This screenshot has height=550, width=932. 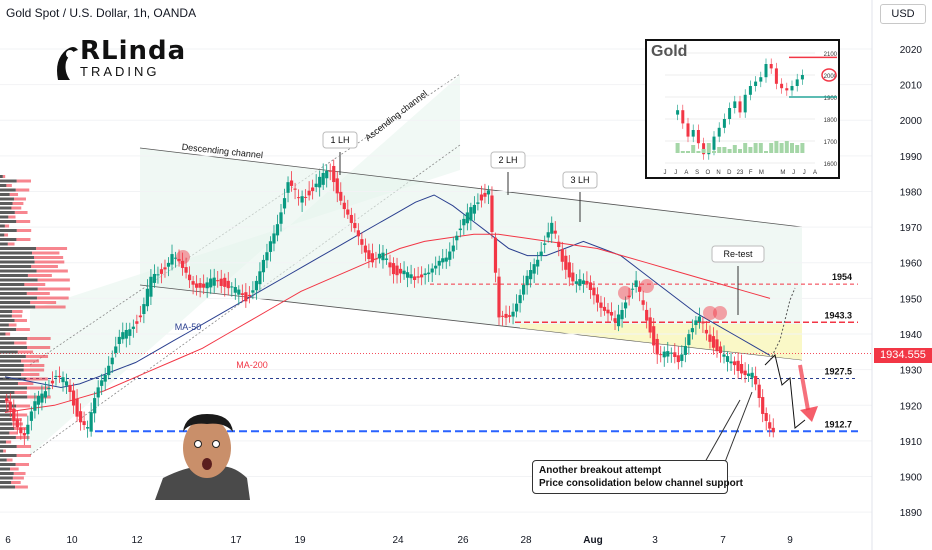 What do you see at coordinates (911, 192) in the screenshot?
I see `y-tick-label: 1980` at bounding box center [911, 192].